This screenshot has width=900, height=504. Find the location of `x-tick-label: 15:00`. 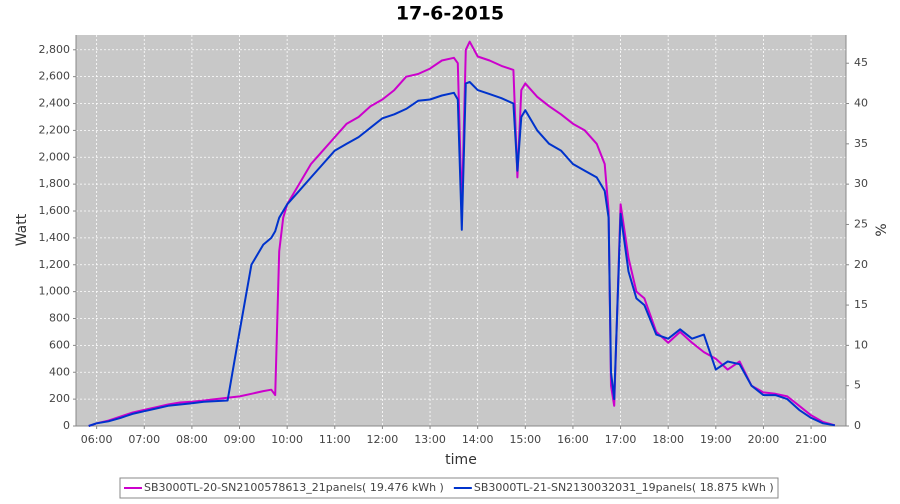

x-tick-label: 15:00 is located at coordinates (525, 439).